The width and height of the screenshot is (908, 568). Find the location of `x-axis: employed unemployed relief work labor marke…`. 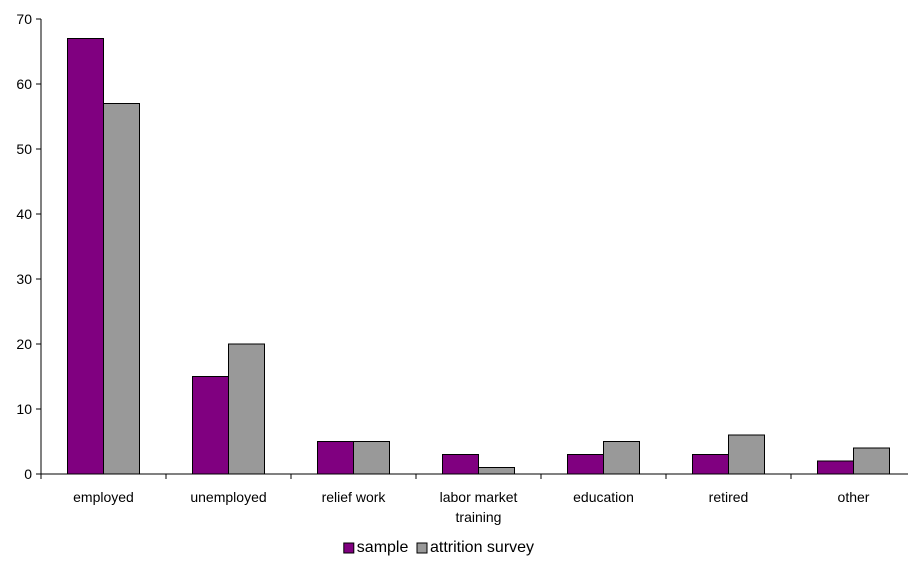

x-axis: employed unemployed relief work labor marke… is located at coordinates (474, 499).